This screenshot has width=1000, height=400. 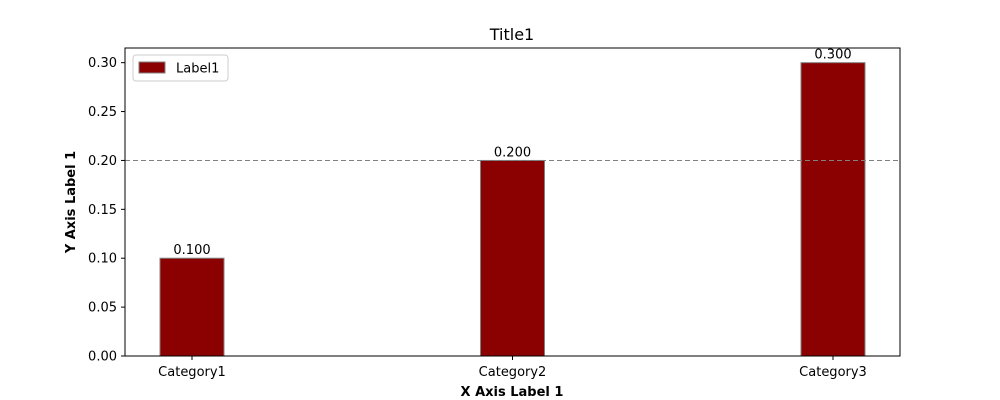 I want to click on y-axis-title: Y Axis Label 1, so click(x=71, y=202).